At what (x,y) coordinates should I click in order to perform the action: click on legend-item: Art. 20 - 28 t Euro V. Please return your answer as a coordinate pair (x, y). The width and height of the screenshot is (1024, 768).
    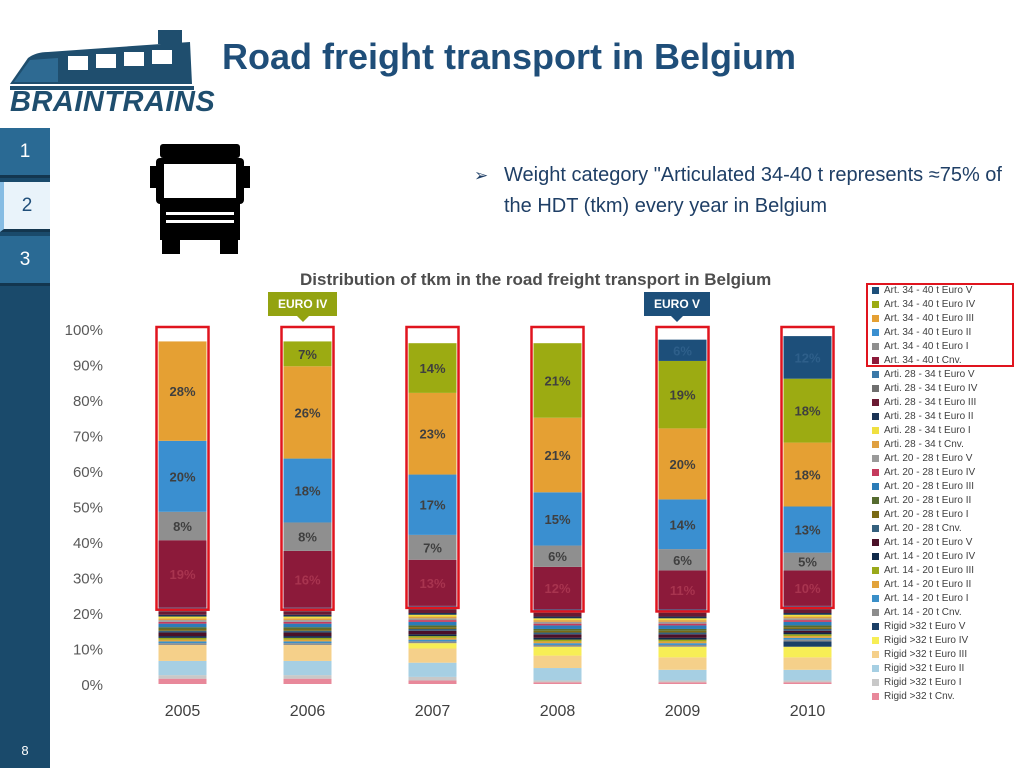
    Looking at the image, I should click on (947, 458).